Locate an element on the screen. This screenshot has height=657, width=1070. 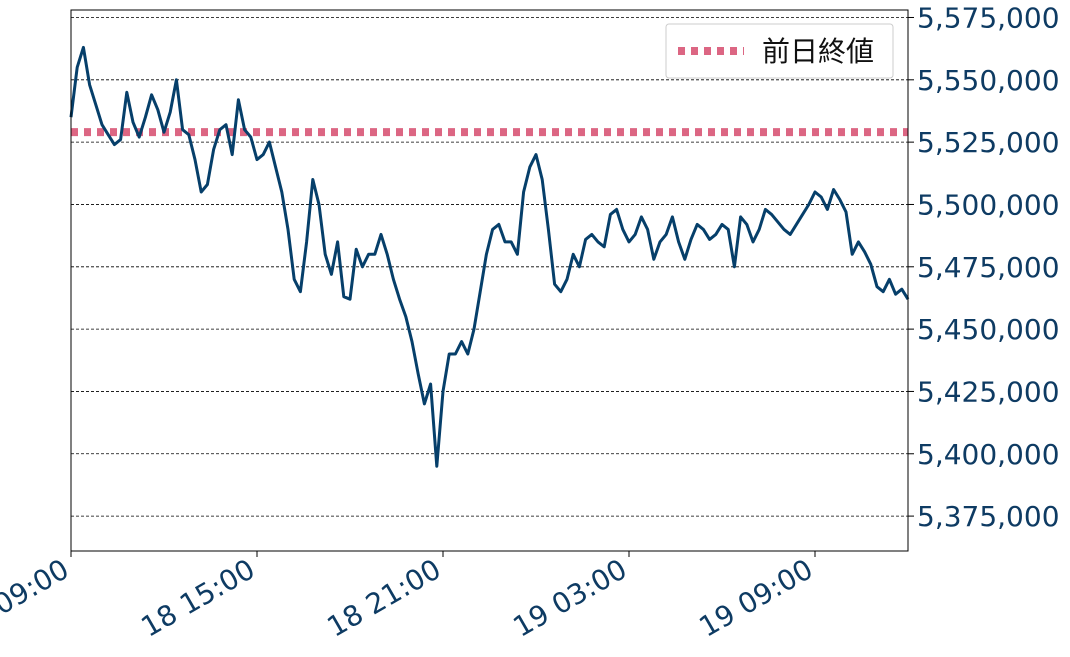
legend: 前日終値 is located at coordinates (779, 51).